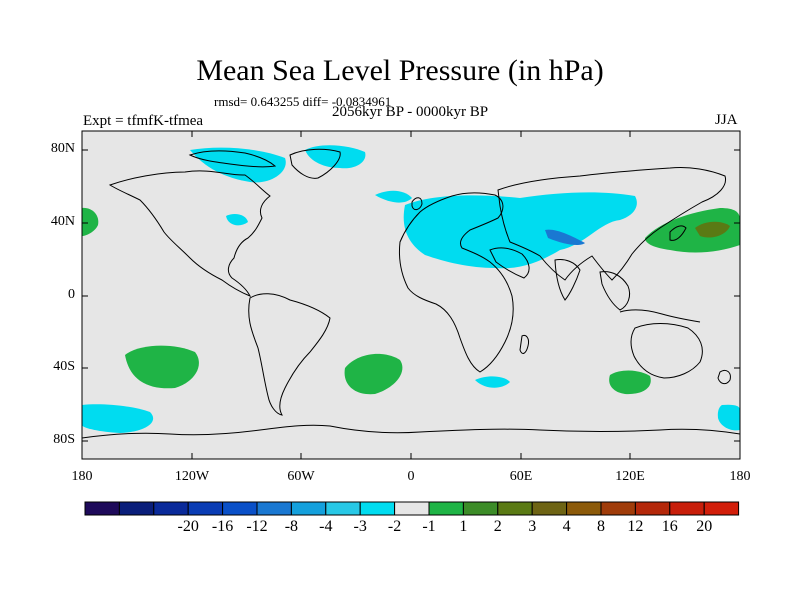  I want to click on arabia-coast, so click(509, 263).